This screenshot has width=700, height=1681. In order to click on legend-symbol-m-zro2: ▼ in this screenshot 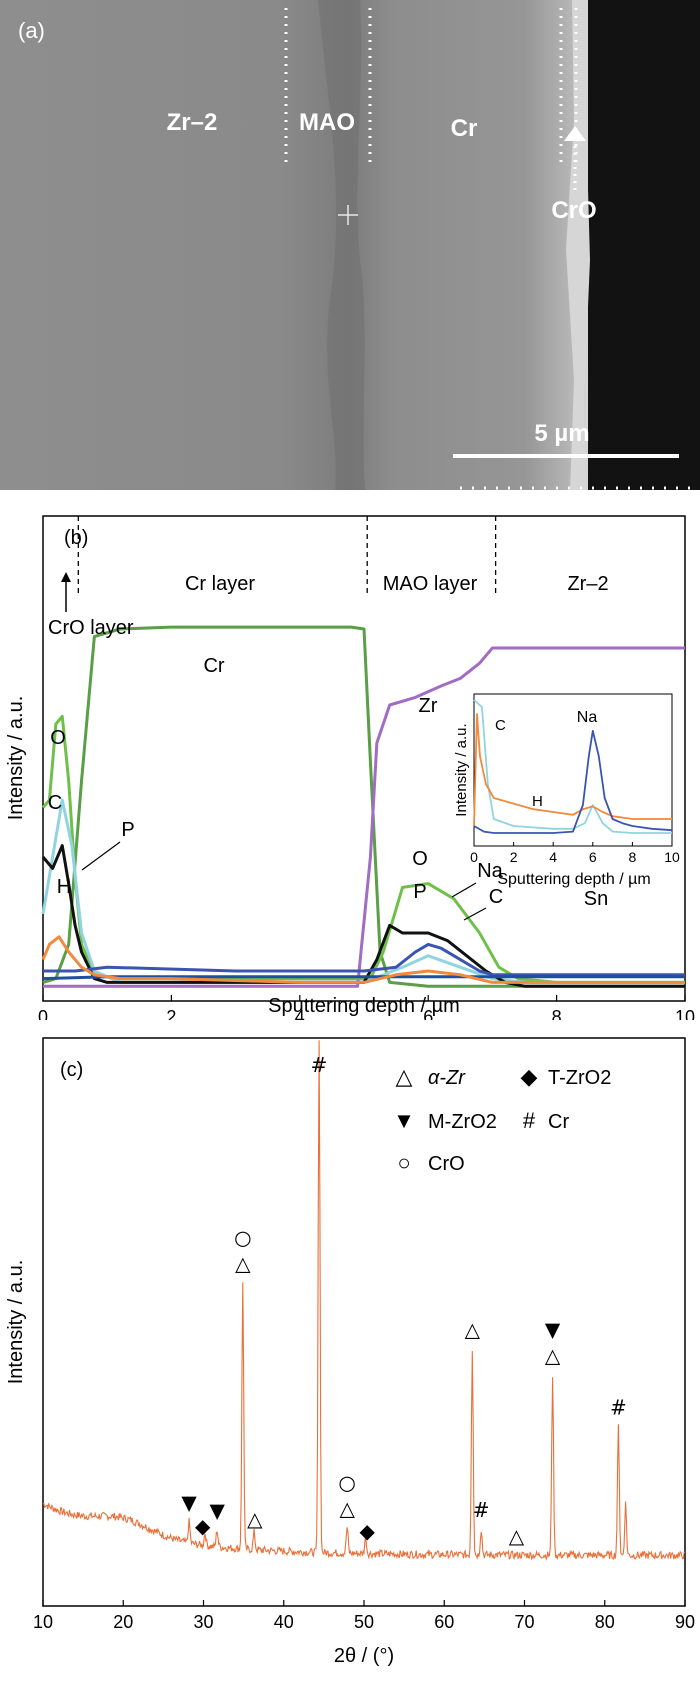, I will do `click(404, 1120)`.